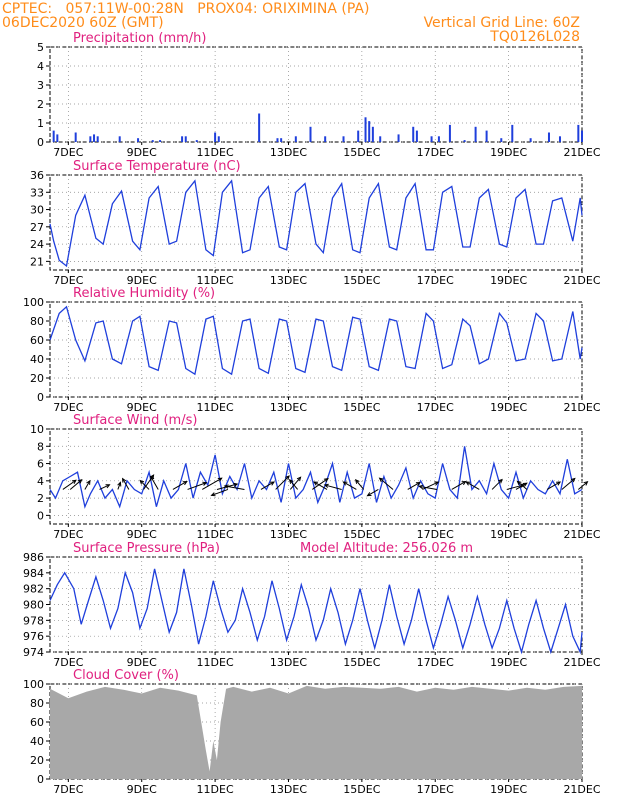  I want to click on y-tick-label: 30, so click(37, 210).